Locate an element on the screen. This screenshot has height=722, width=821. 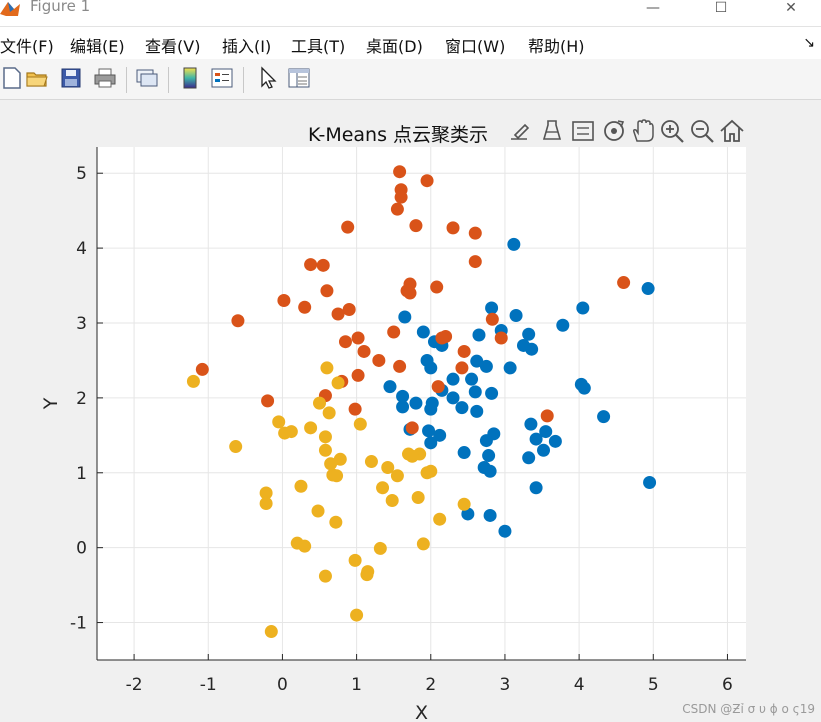
y-tick-label: 2 is located at coordinates (81, 399).